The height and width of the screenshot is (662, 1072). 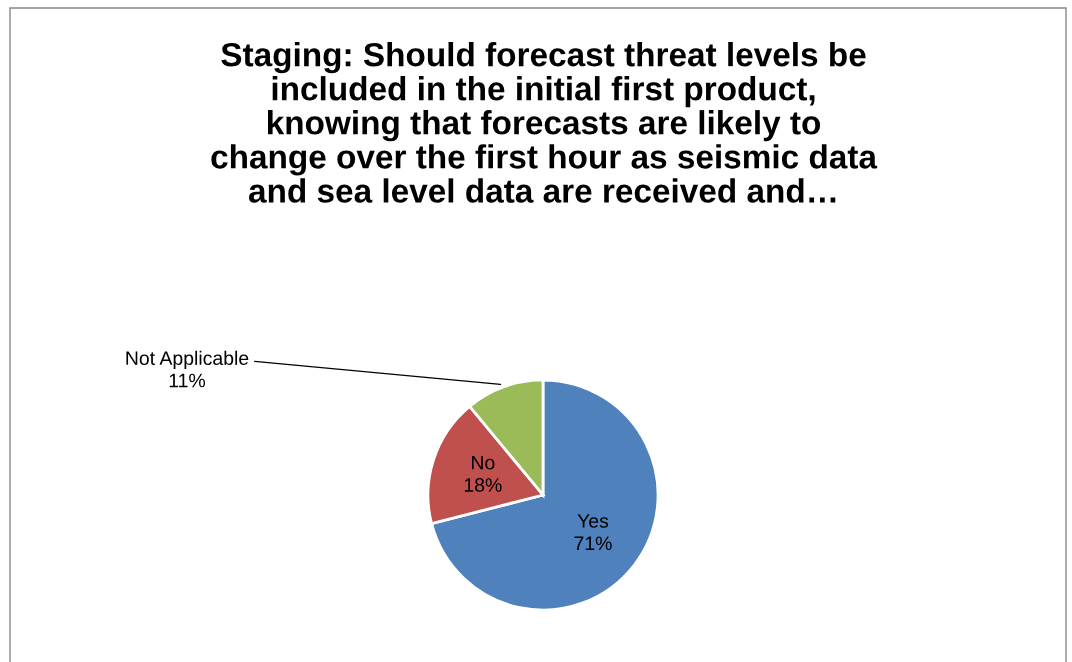 What do you see at coordinates (187, 359) in the screenshot?
I see `slice-label: Not Applicable` at bounding box center [187, 359].